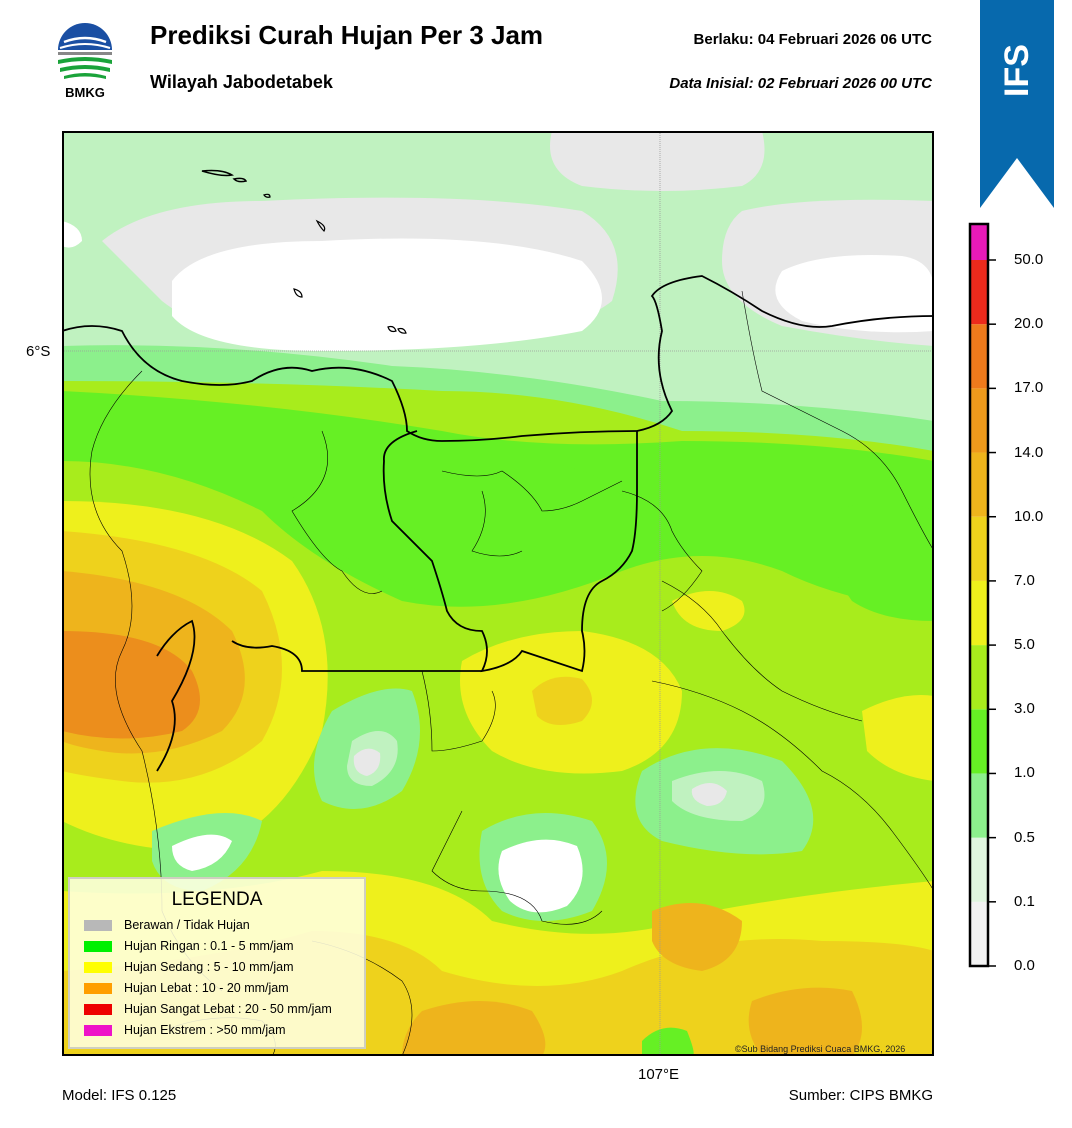  What do you see at coordinates (860, 1095) in the screenshot?
I see `source-label: Sumber: CIPS BMKG` at bounding box center [860, 1095].